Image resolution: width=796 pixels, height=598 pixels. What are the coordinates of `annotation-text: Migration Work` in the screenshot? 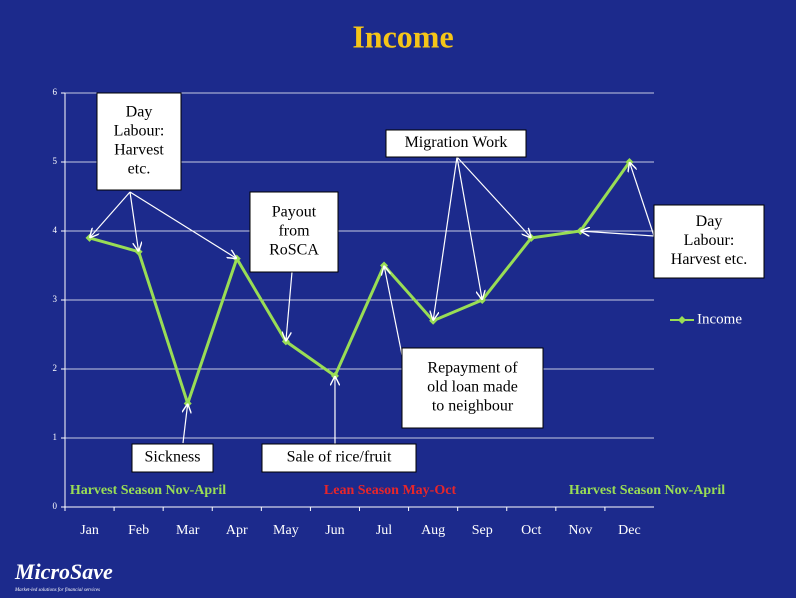 It's located at (456, 142).